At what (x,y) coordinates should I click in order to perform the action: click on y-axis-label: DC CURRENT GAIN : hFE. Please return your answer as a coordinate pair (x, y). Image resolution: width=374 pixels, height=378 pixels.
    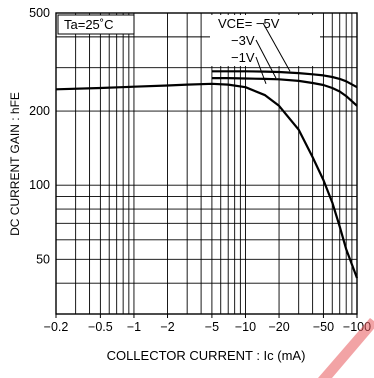
    Looking at the image, I should click on (15, 164).